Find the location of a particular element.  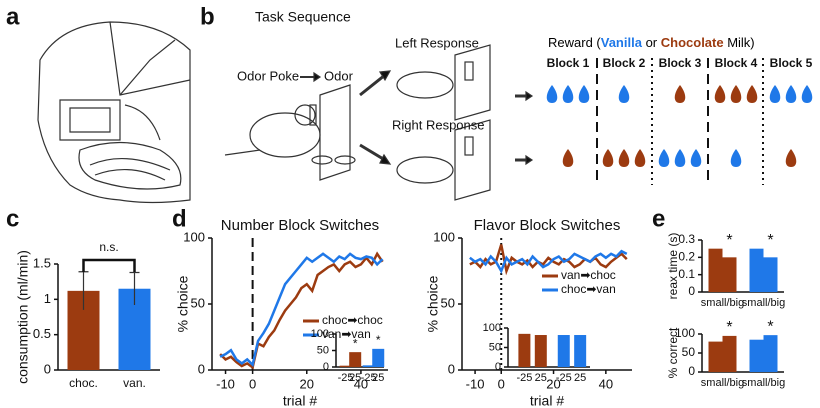

legend-label: van➡choc is located at coordinates (588, 275).